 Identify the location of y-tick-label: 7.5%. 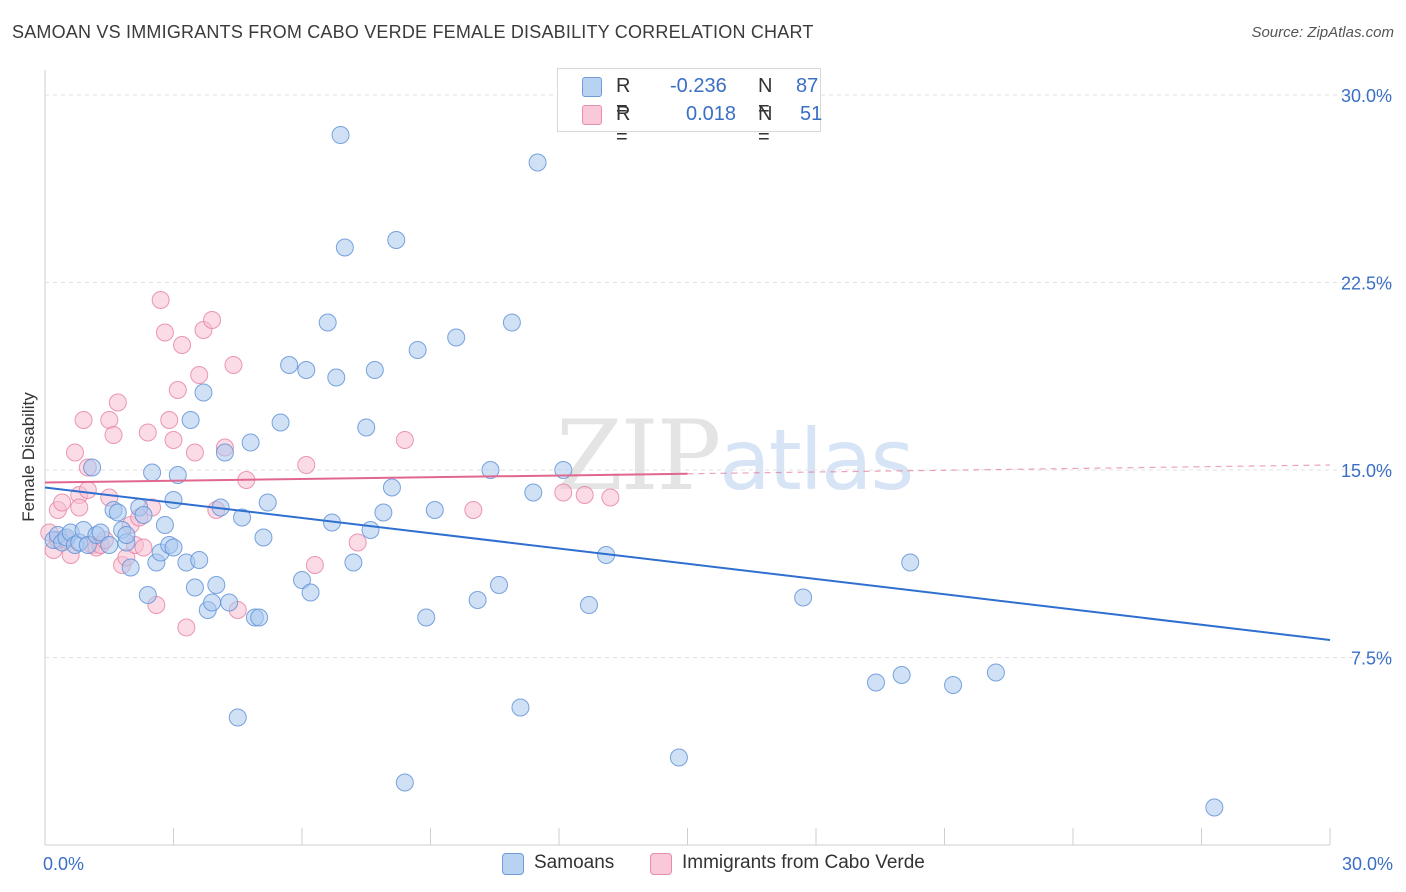
(1371, 659).